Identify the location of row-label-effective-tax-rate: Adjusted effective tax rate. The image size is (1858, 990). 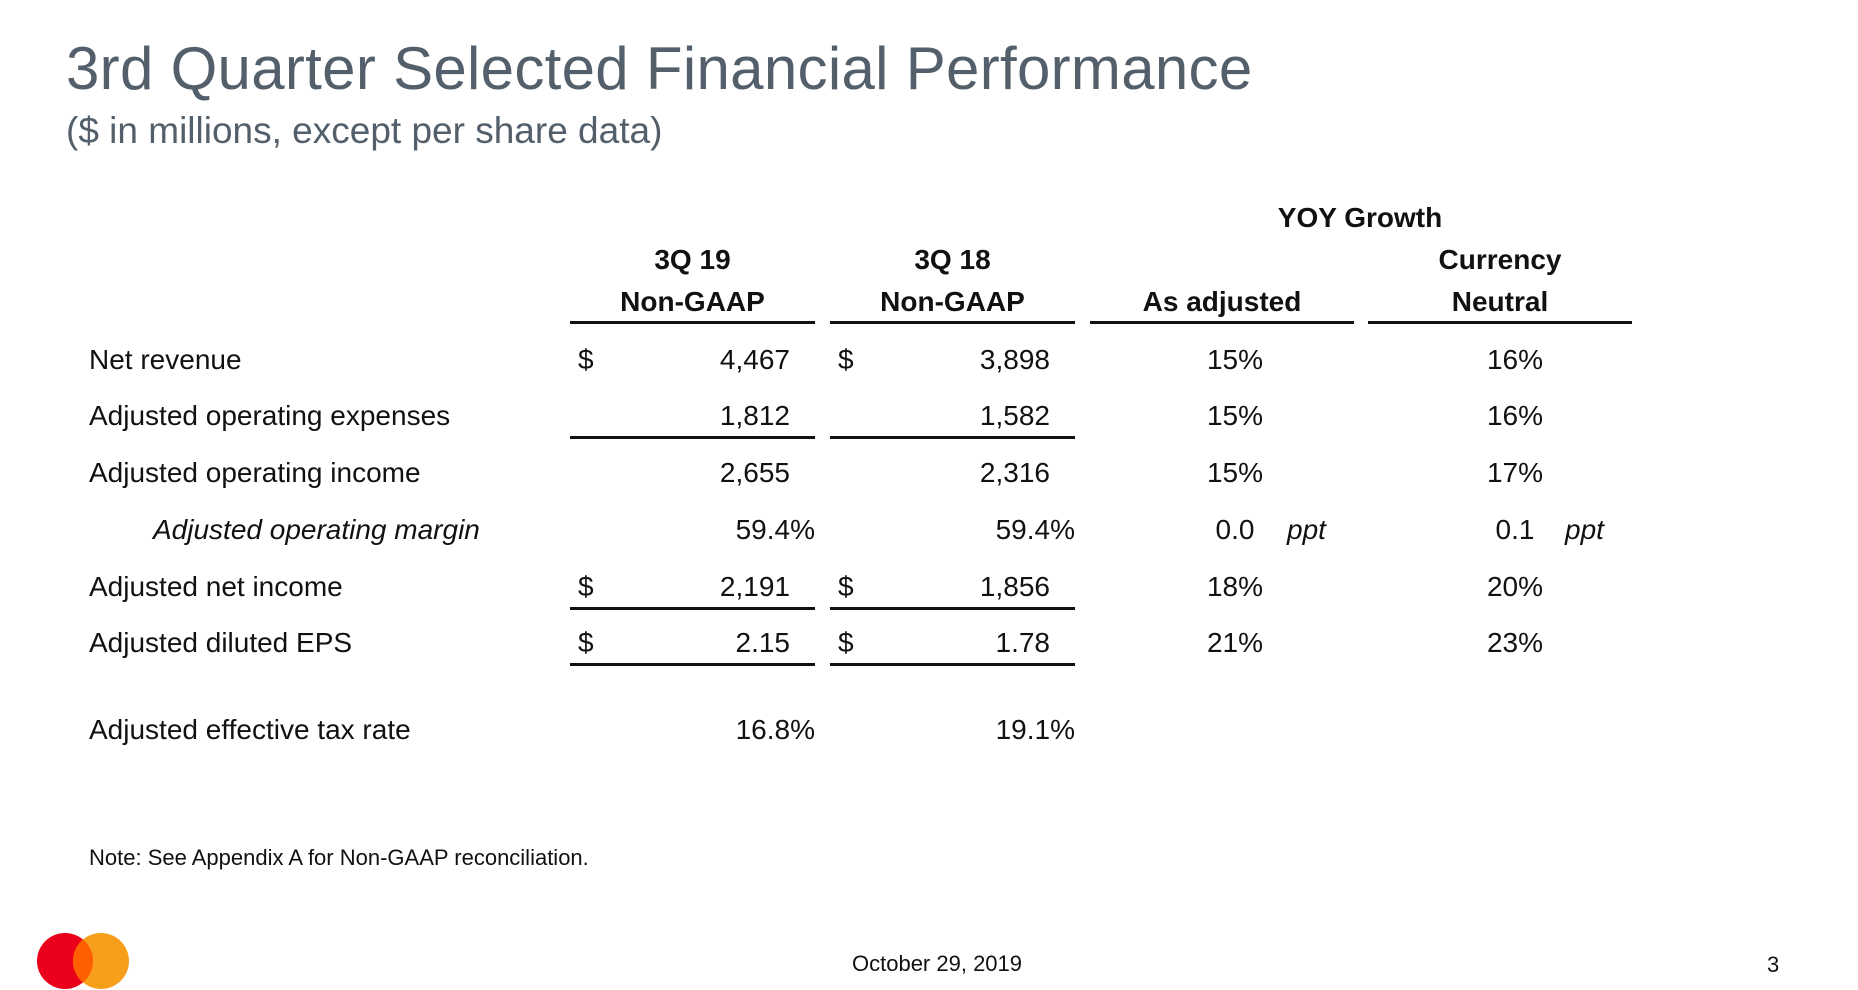
(250, 729).